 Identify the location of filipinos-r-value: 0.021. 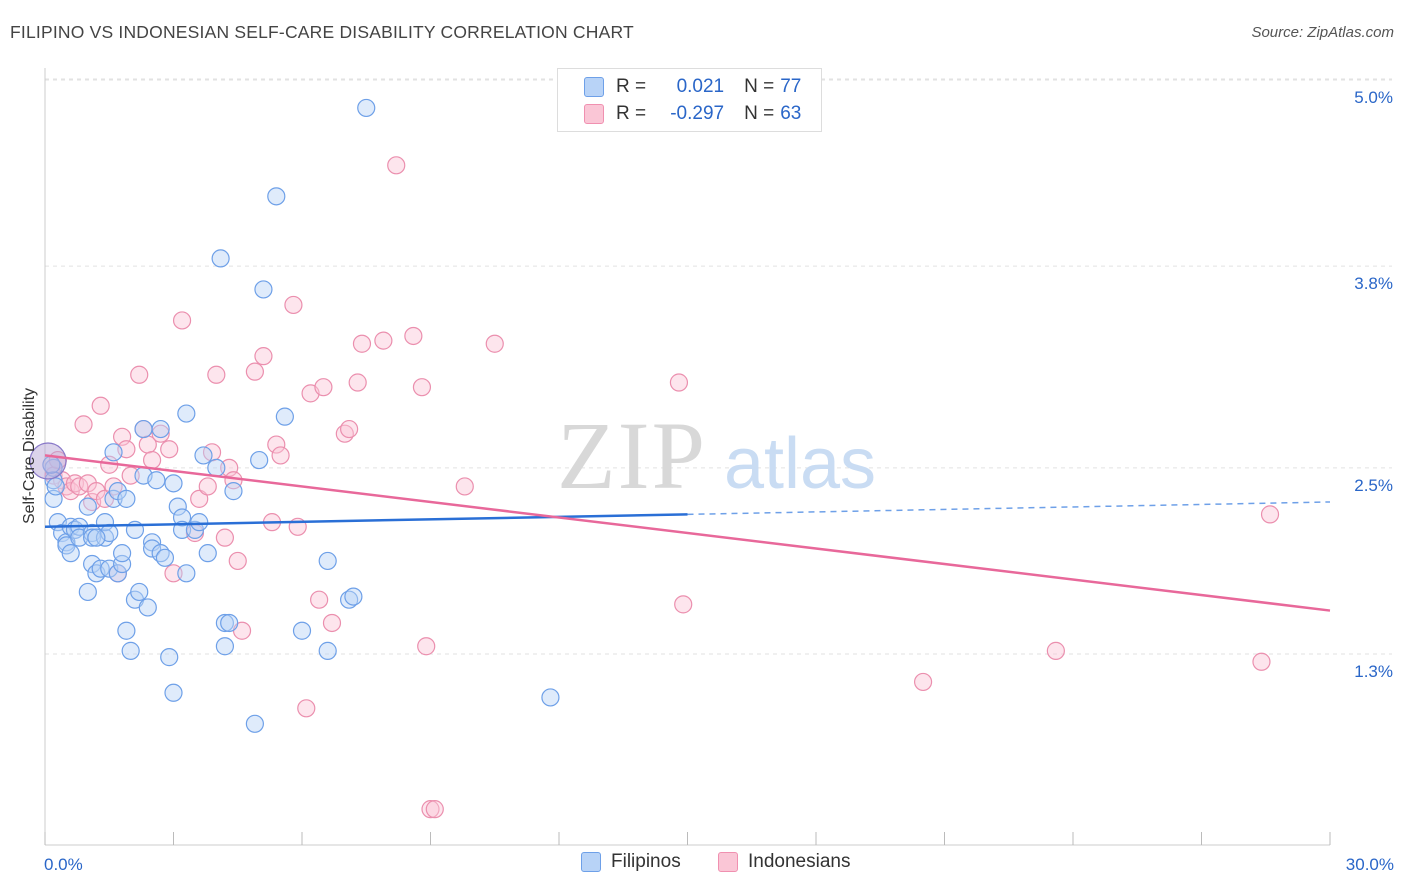
(700, 86).